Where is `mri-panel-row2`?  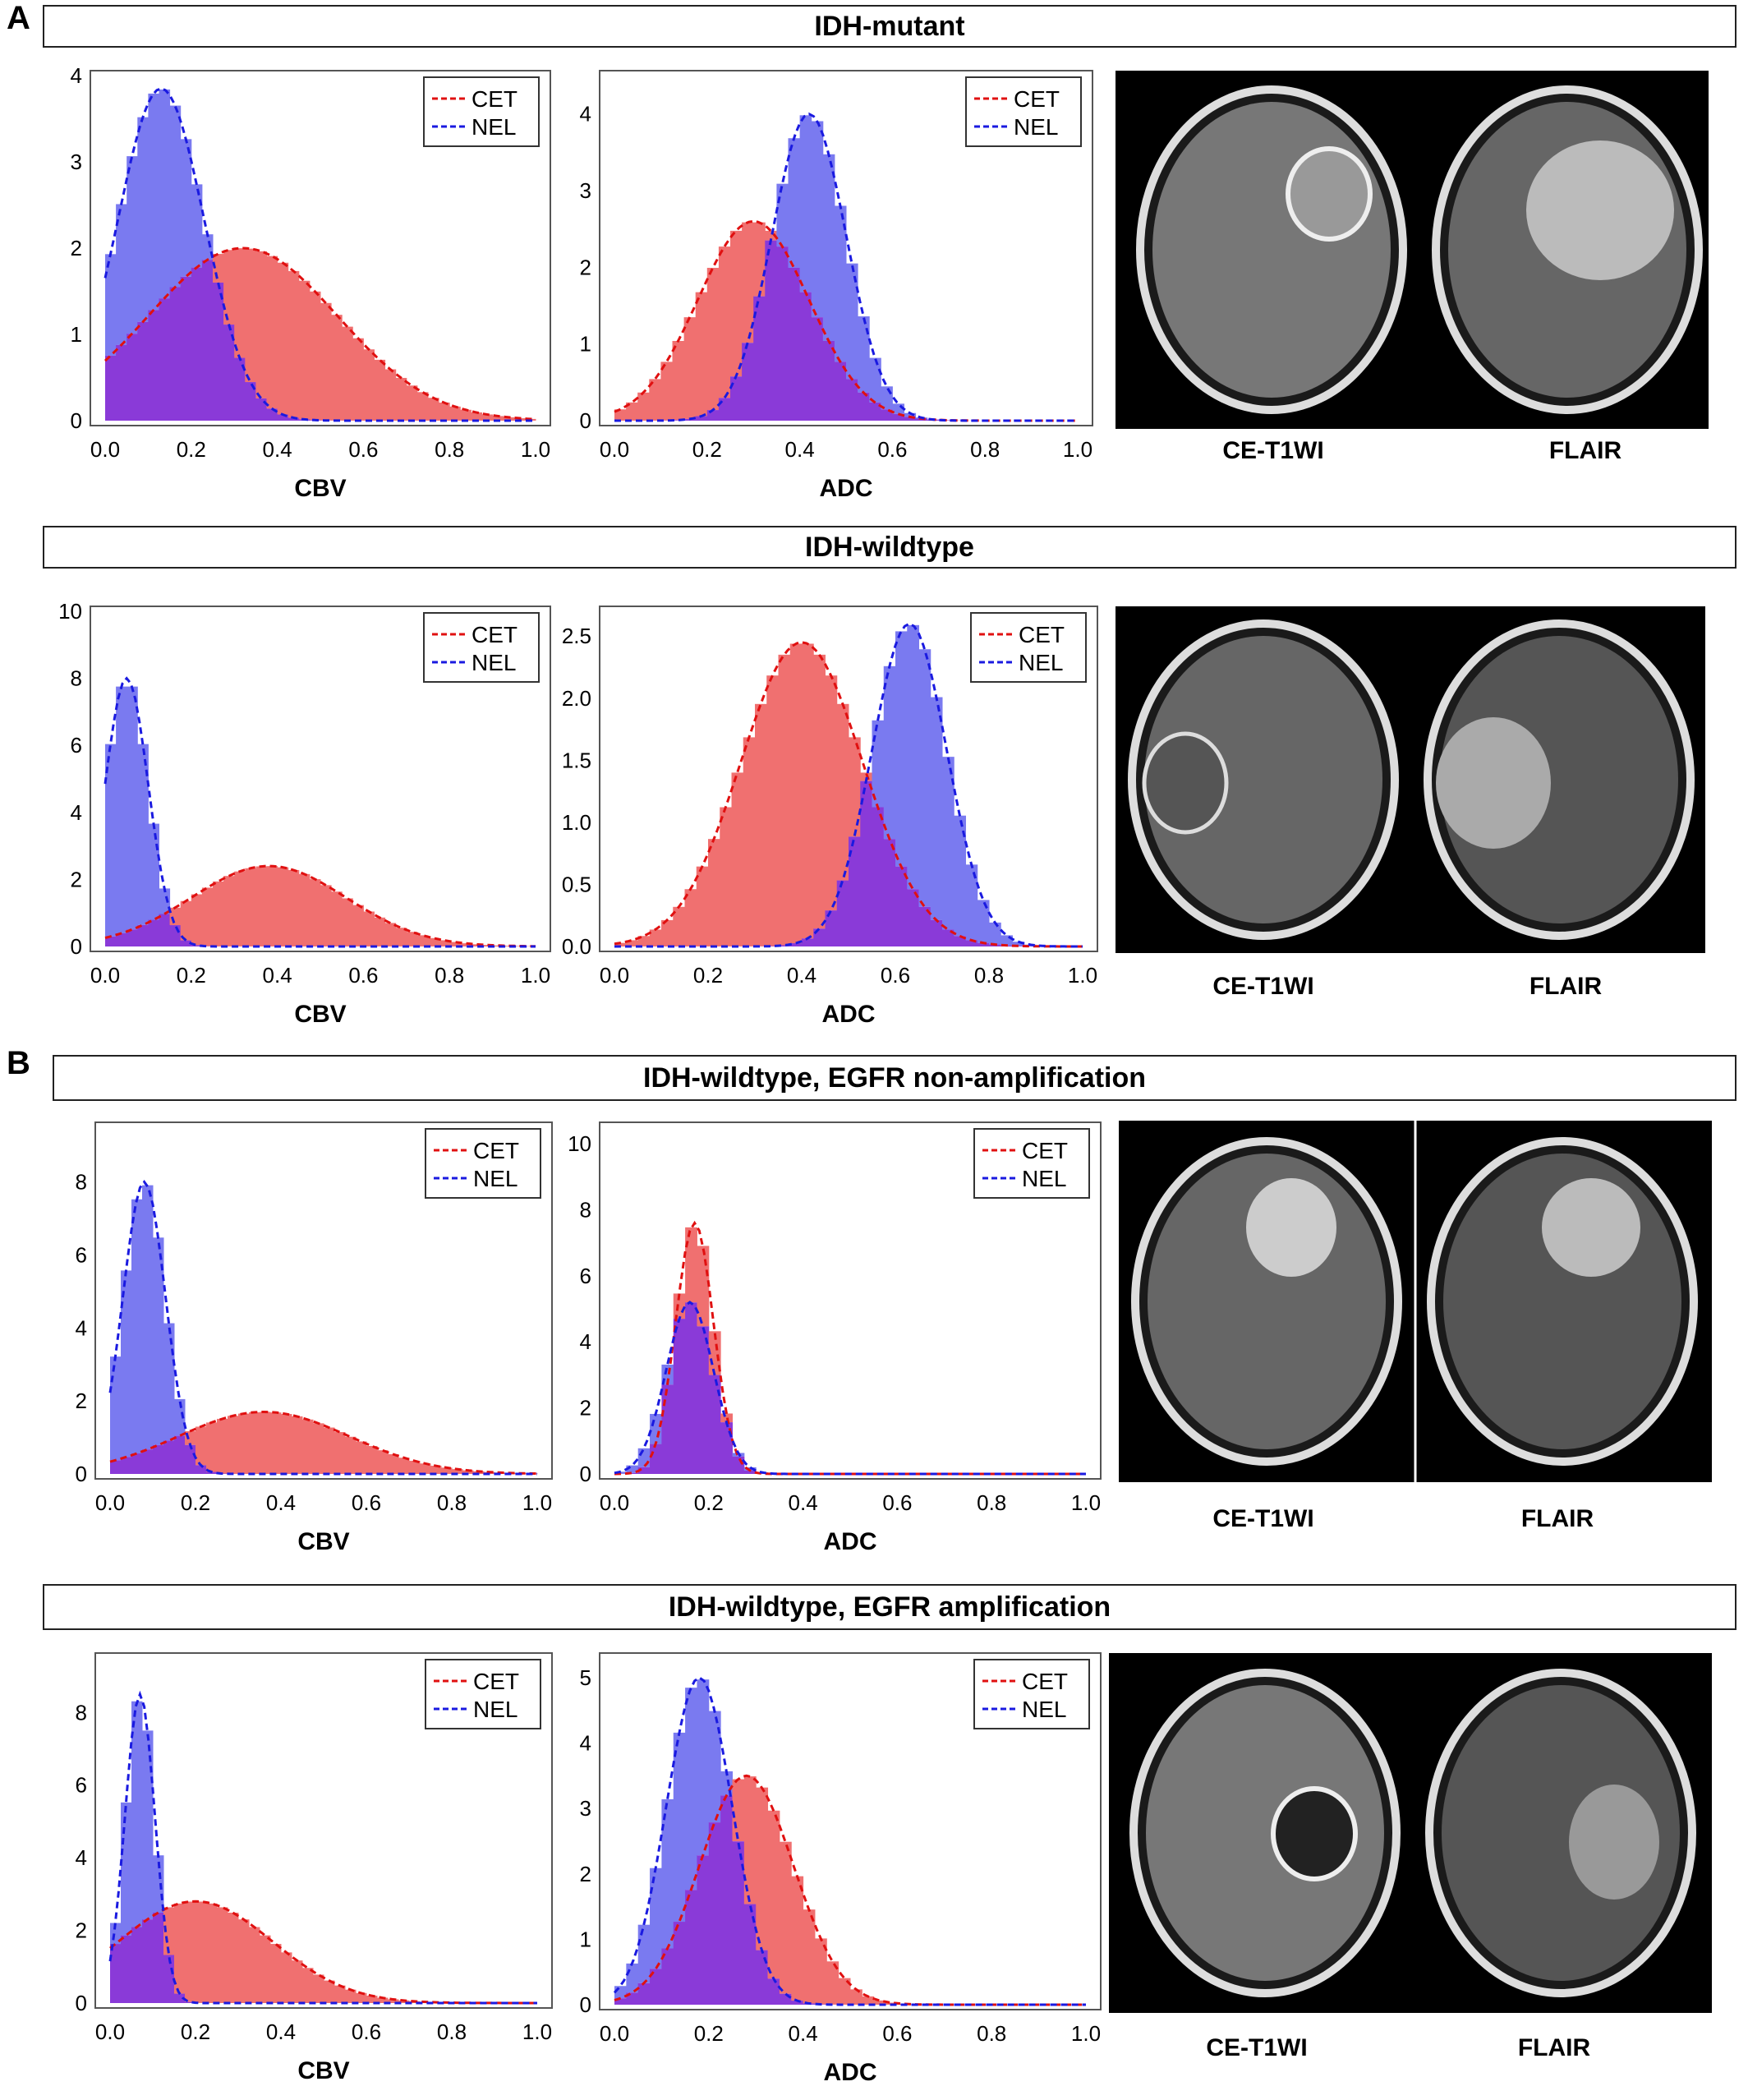 mri-panel-row2 is located at coordinates (1410, 779).